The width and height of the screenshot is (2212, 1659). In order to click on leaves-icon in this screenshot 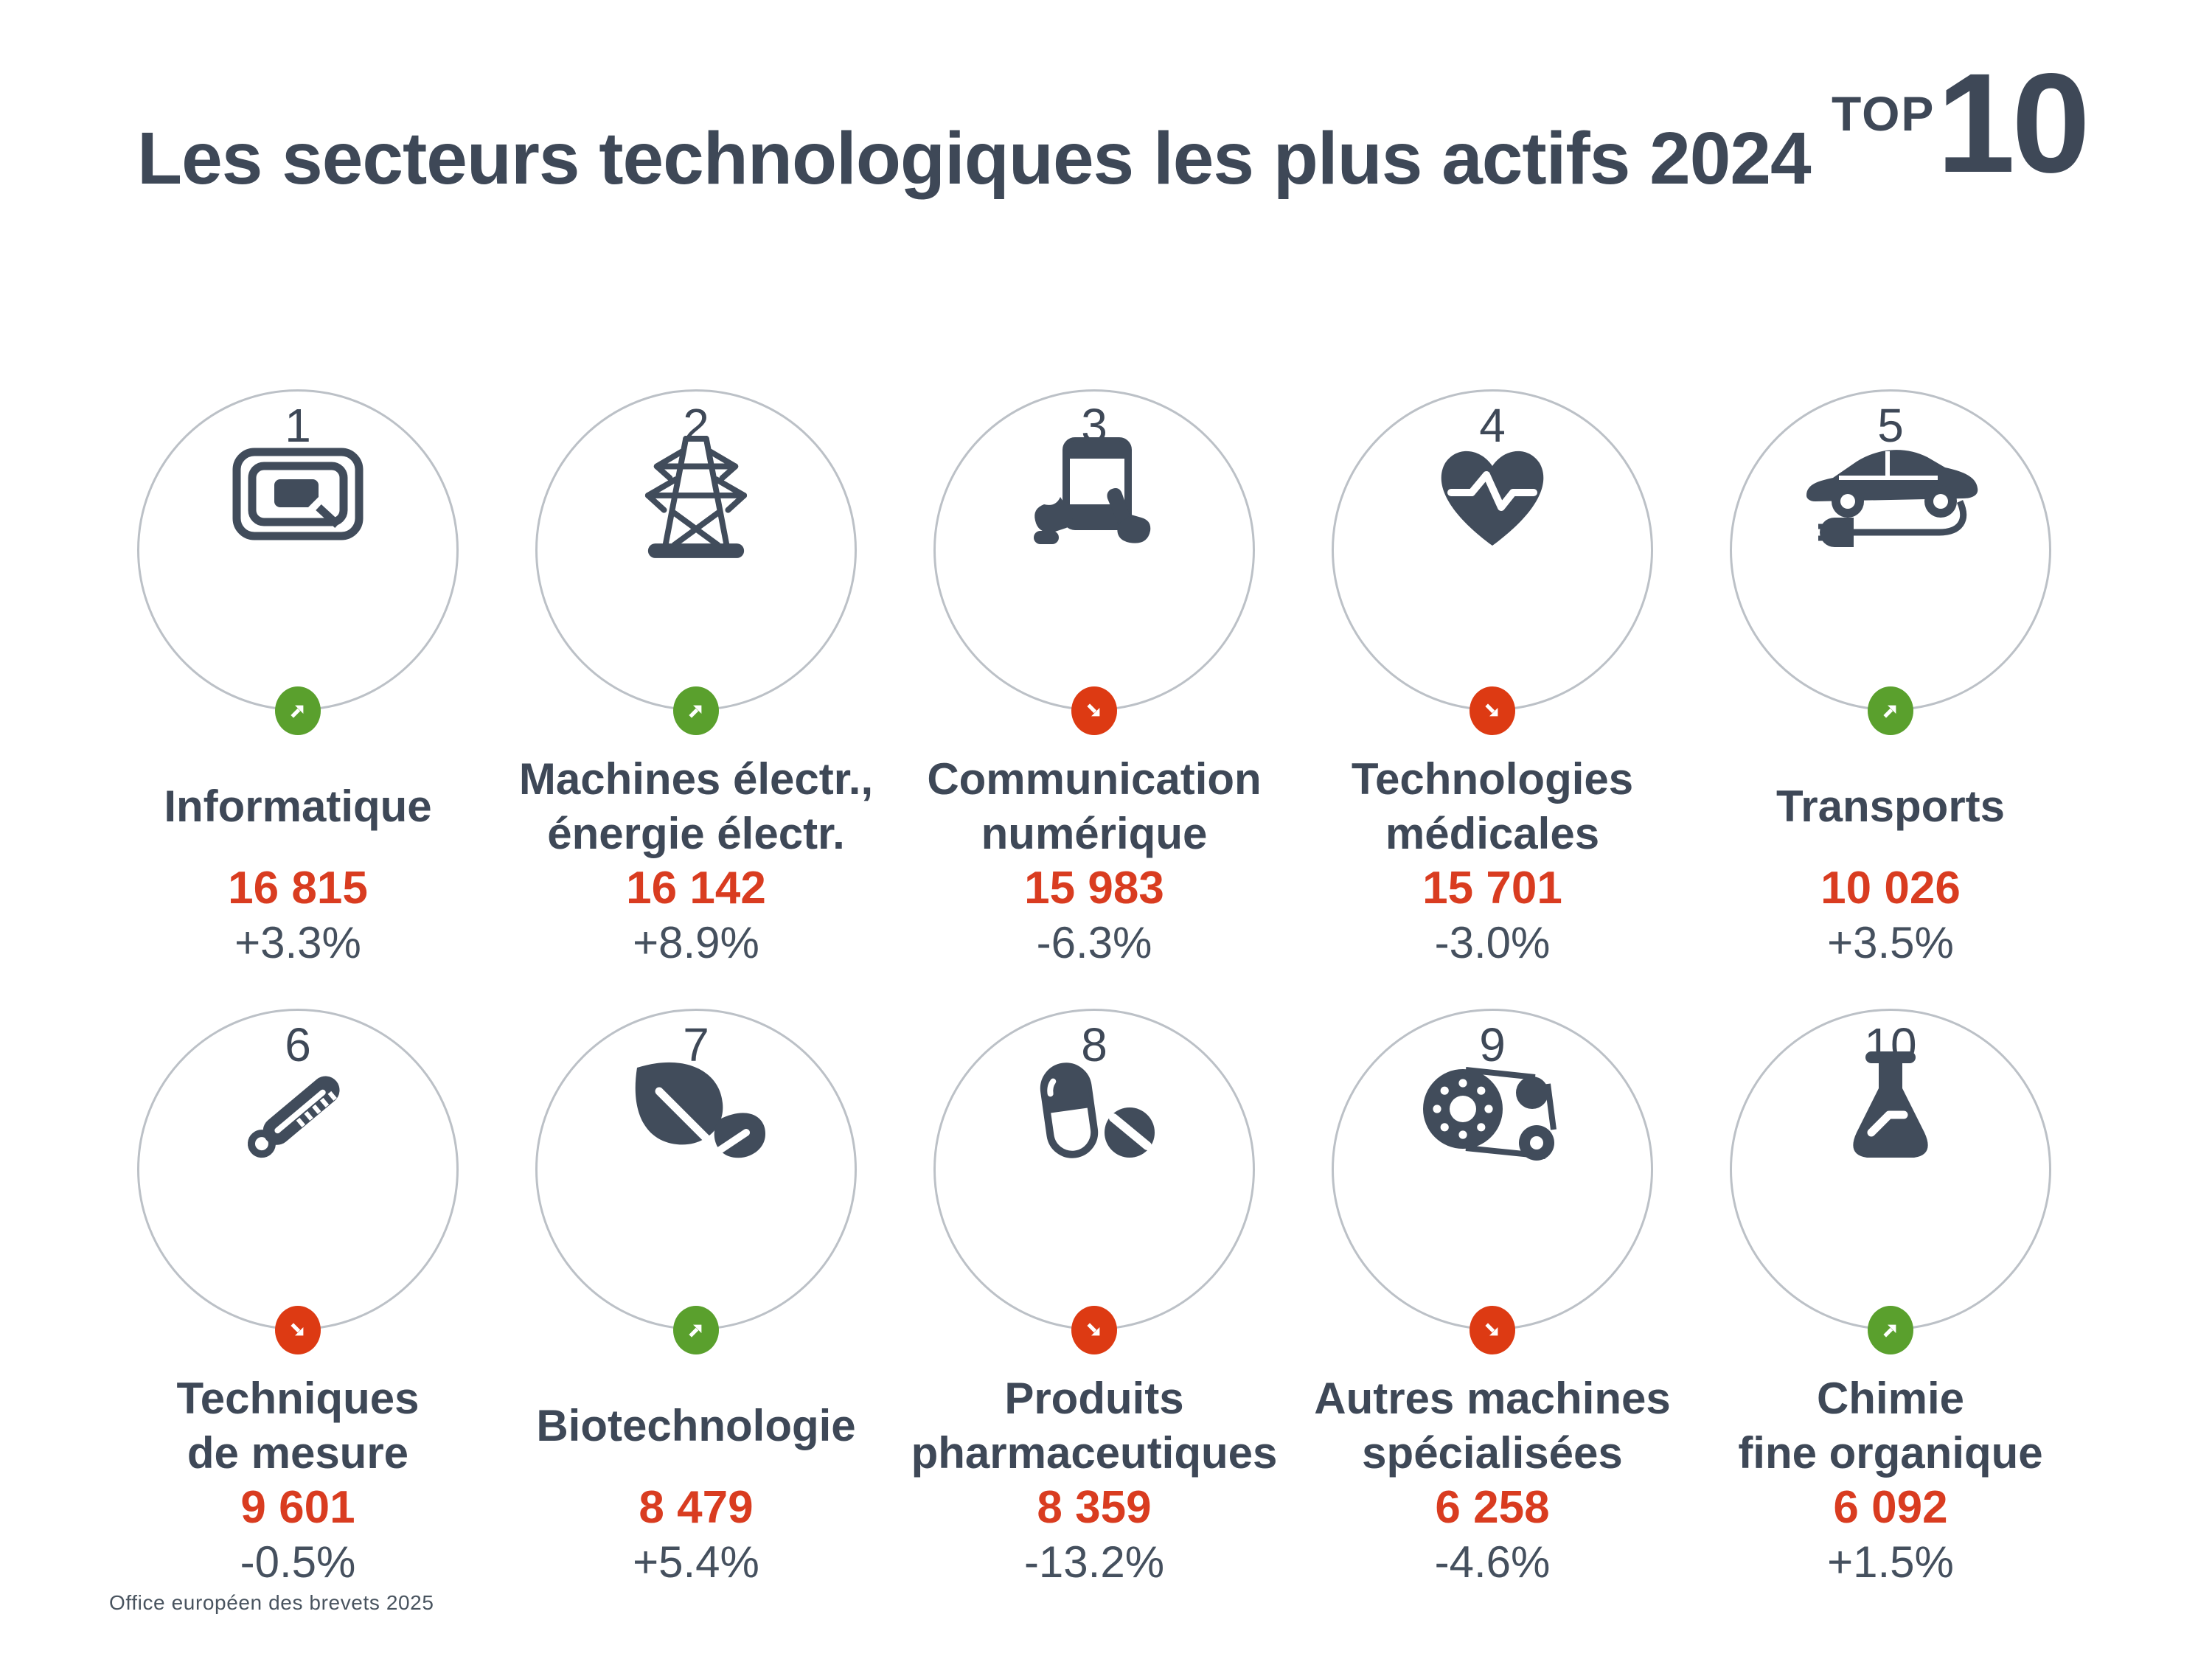, I will do `click(696, 1113)`.